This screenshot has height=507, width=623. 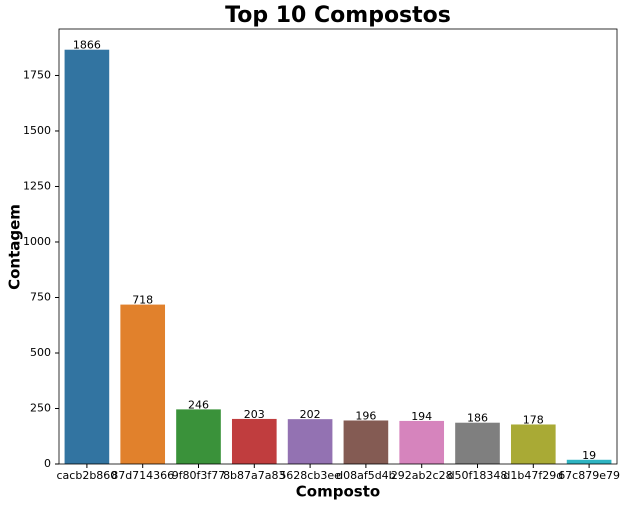 I want to click on x-tick-label: d08af5d4b, so click(x=366, y=475).